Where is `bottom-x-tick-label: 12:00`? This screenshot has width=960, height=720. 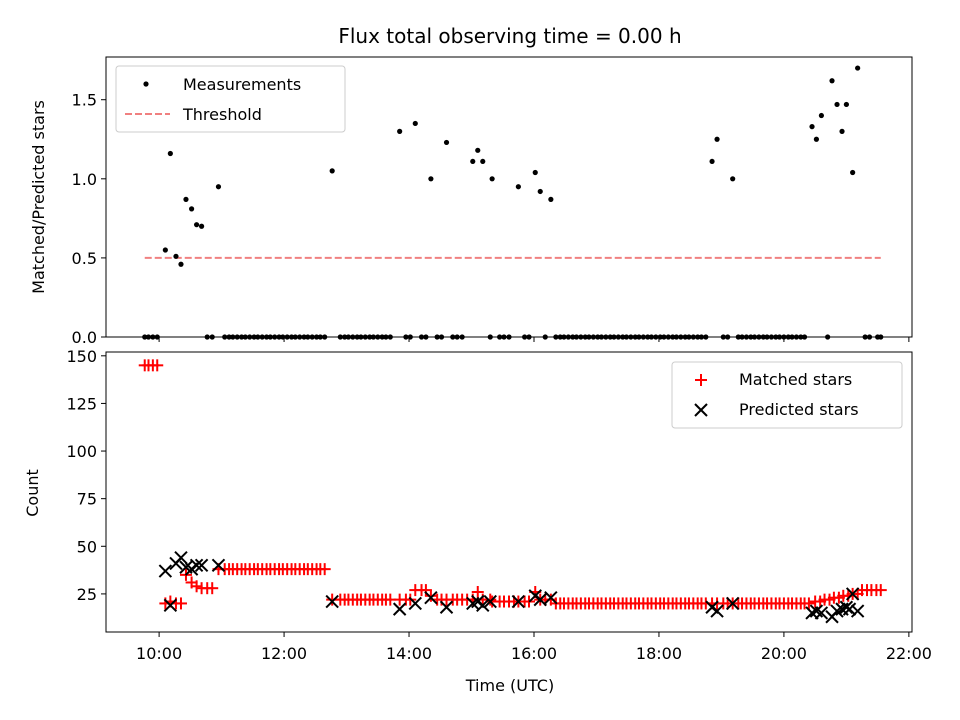
bottom-x-tick-label: 12:00 is located at coordinates (284, 653).